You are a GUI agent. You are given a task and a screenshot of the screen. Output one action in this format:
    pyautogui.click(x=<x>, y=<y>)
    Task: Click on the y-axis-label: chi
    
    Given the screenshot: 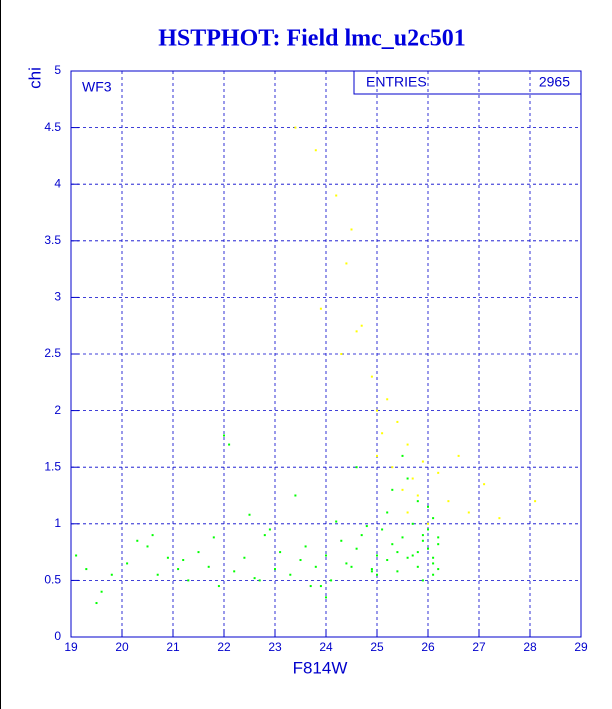 What is the action you would take?
    pyautogui.click(x=34, y=78)
    